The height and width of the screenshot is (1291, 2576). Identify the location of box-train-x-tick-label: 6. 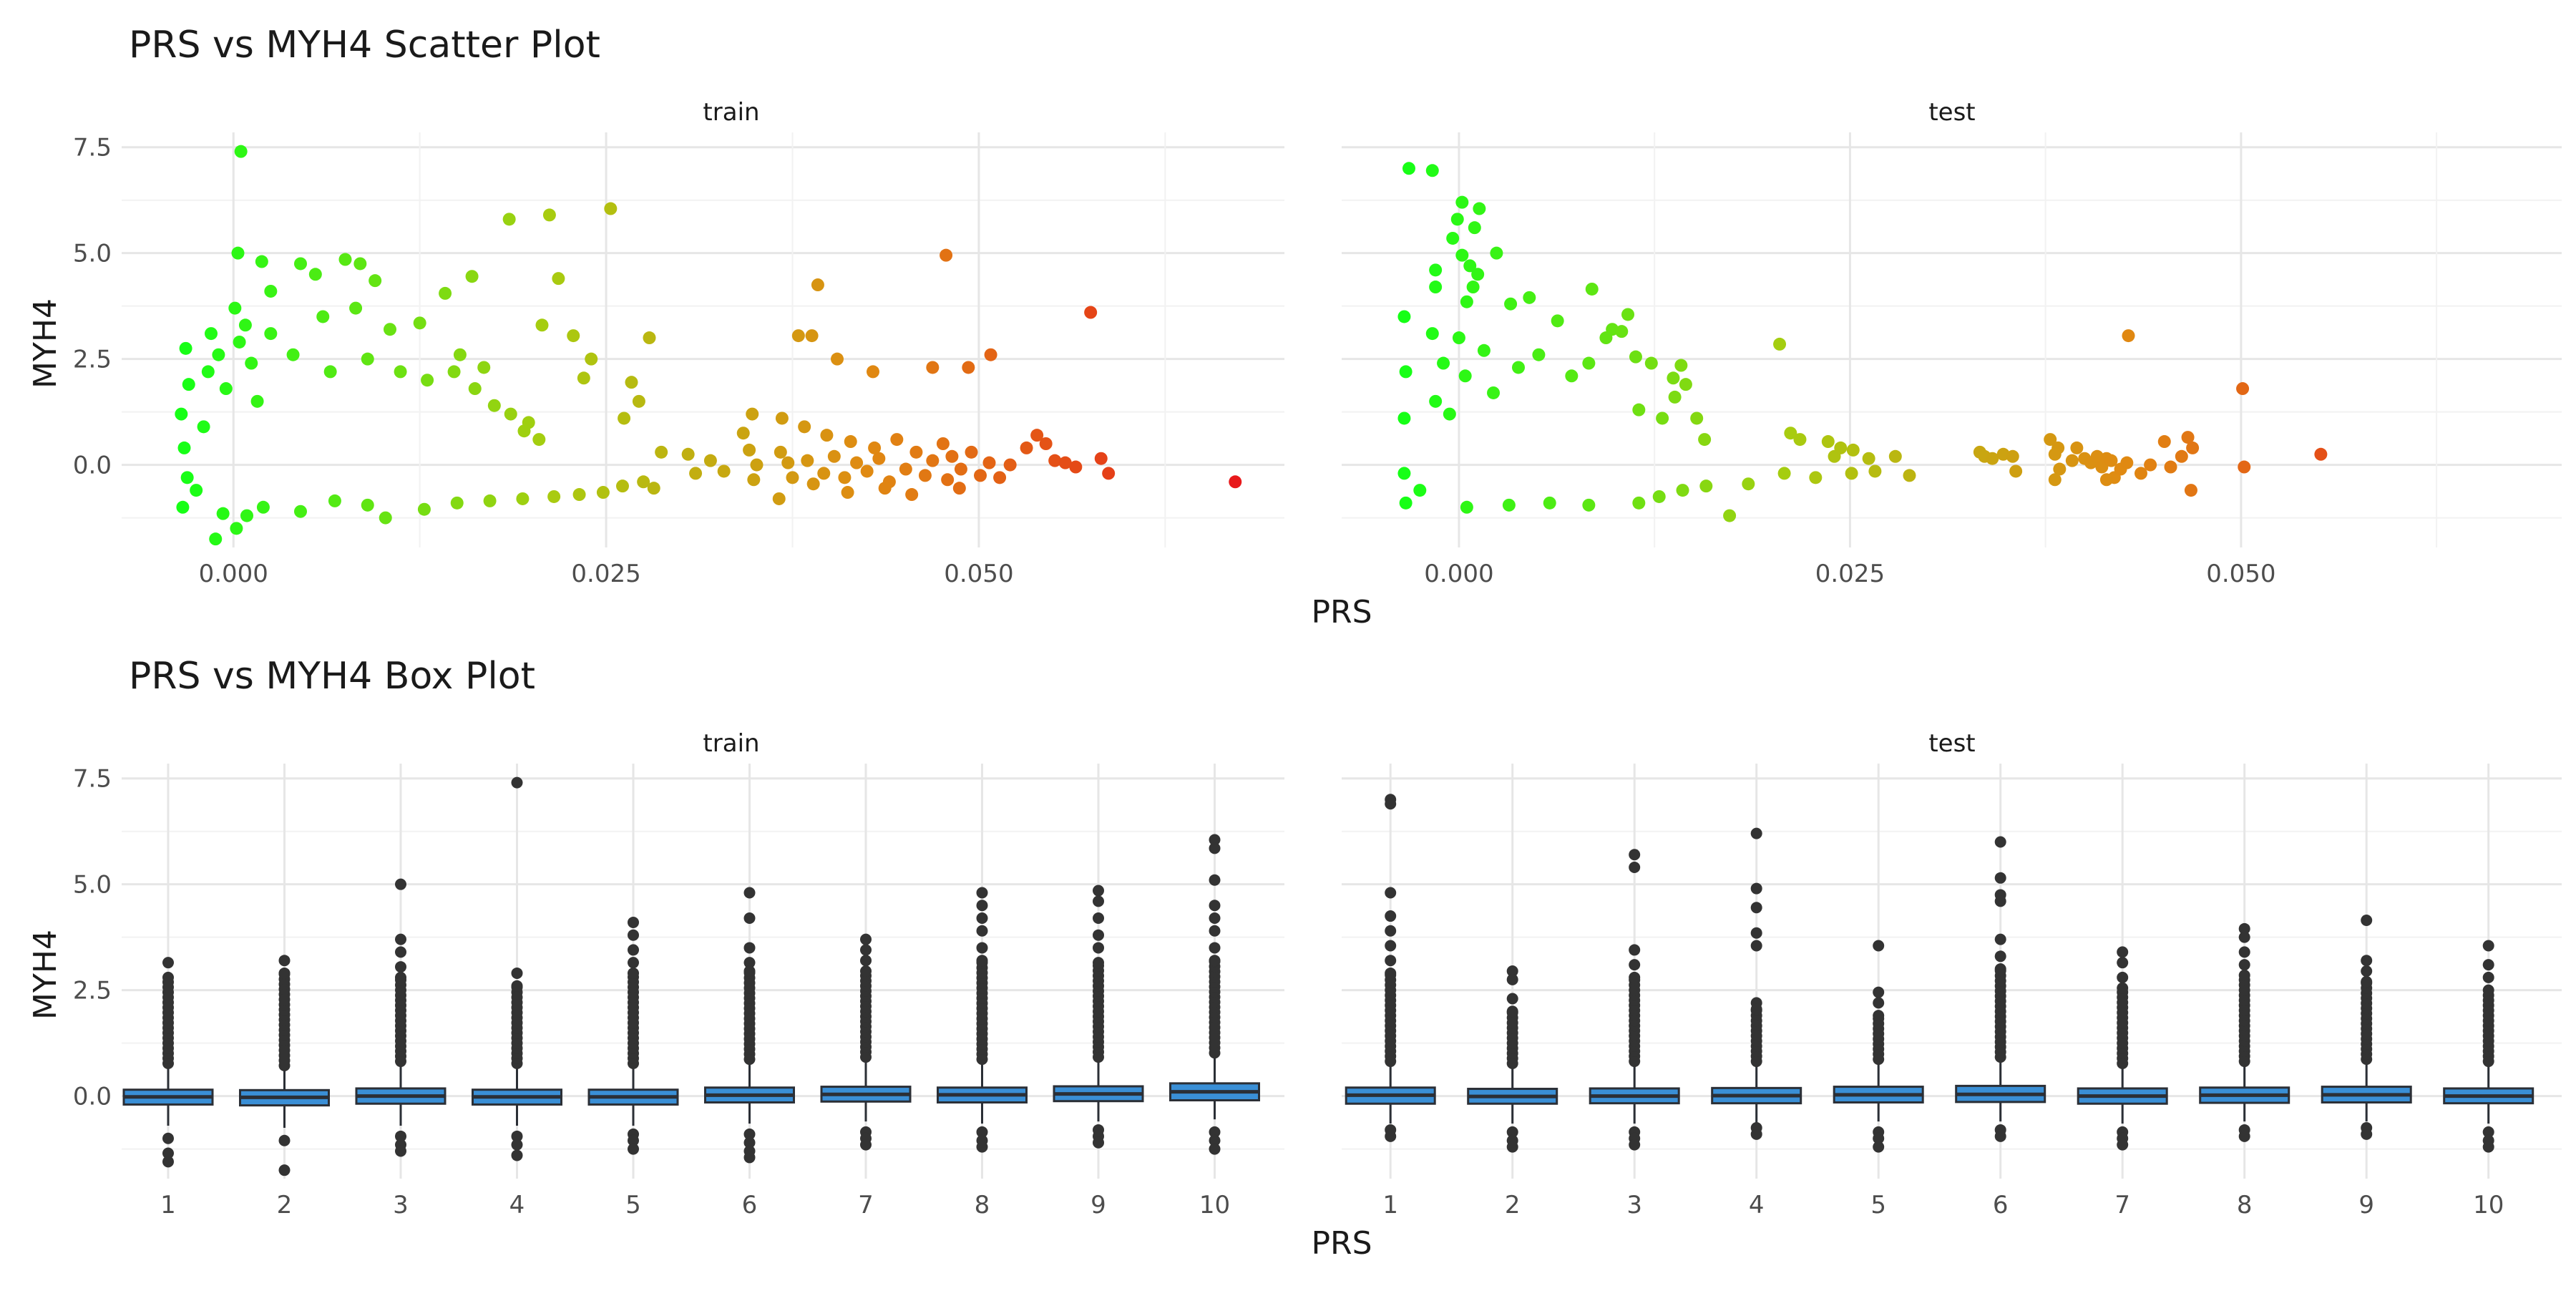
(750, 1205).